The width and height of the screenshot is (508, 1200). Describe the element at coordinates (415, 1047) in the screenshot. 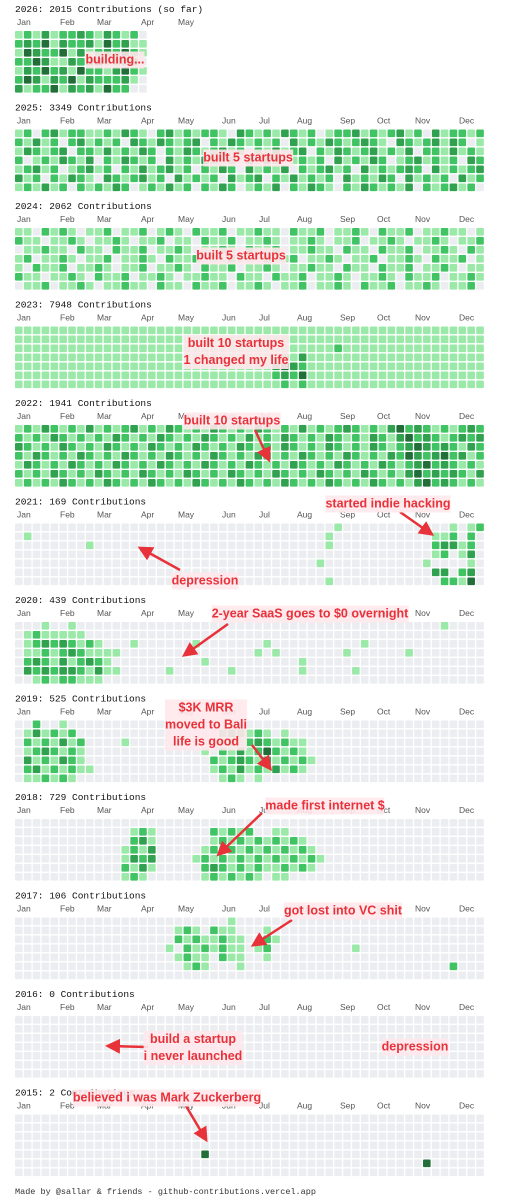

I see `annotation-line: depression` at that location.